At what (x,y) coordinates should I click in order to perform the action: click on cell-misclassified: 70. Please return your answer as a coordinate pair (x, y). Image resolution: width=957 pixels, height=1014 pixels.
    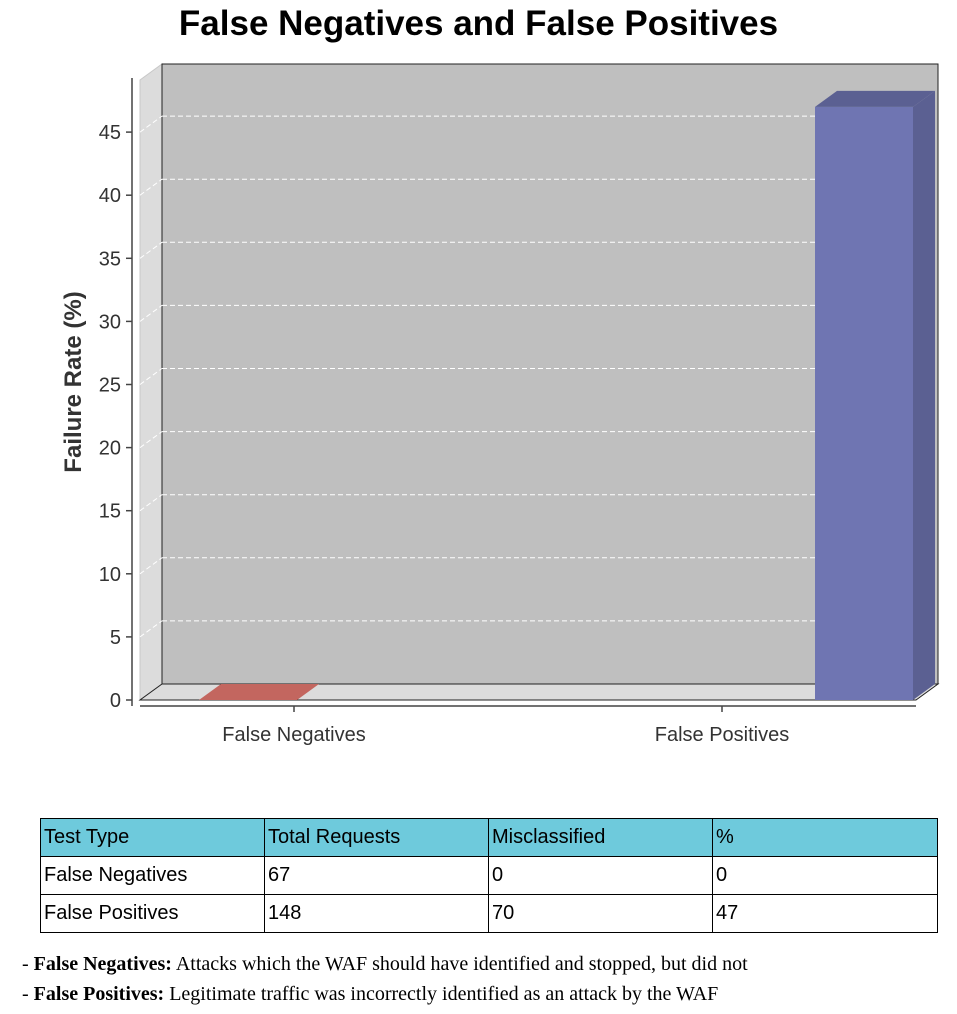
    Looking at the image, I should click on (600, 913).